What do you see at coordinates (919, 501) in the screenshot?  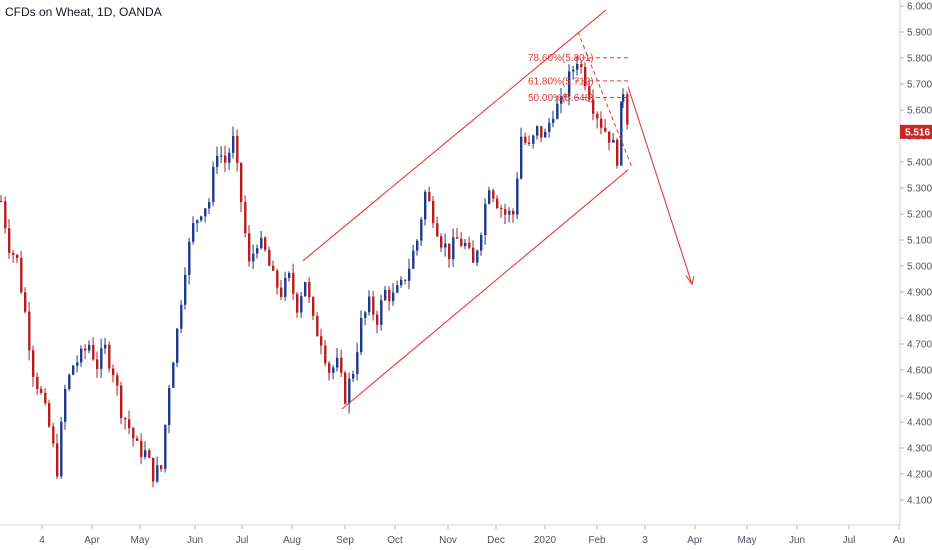 I see `y-tick-label: 4.100` at bounding box center [919, 501].